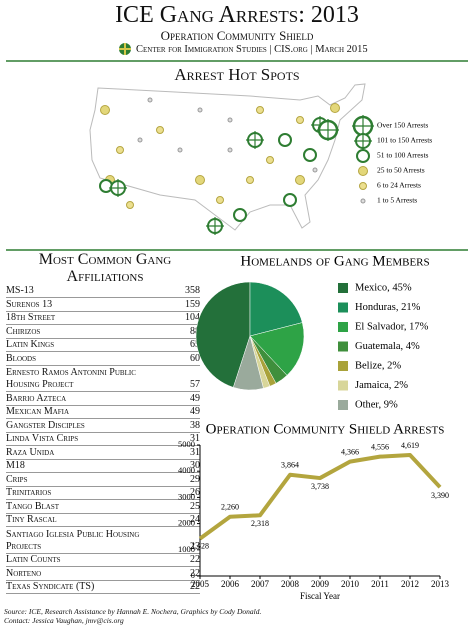 The width and height of the screenshot is (474, 628). What do you see at coordinates (103, 359) in the screenshot?
I see `table-row: Bloods 60` at bounding box center [103, 359].